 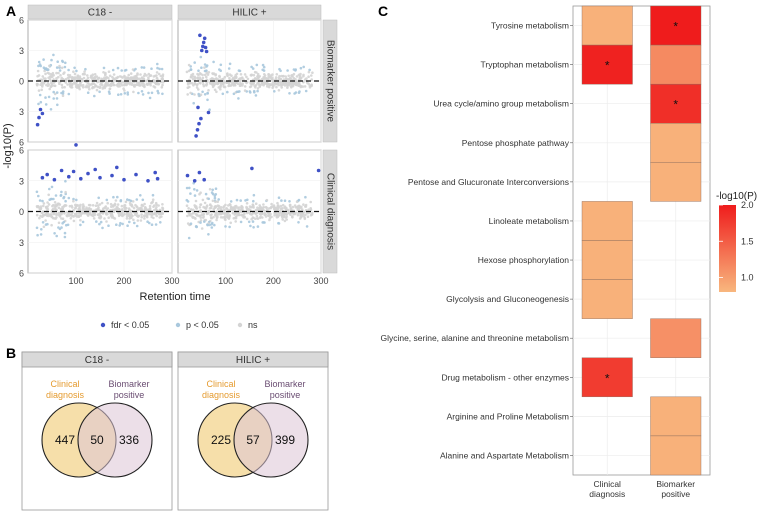 What do you see at coordinates (220, 384) in the screenshot?
I see `venn-left-label: Clinical` at bounding box center [220, 384].